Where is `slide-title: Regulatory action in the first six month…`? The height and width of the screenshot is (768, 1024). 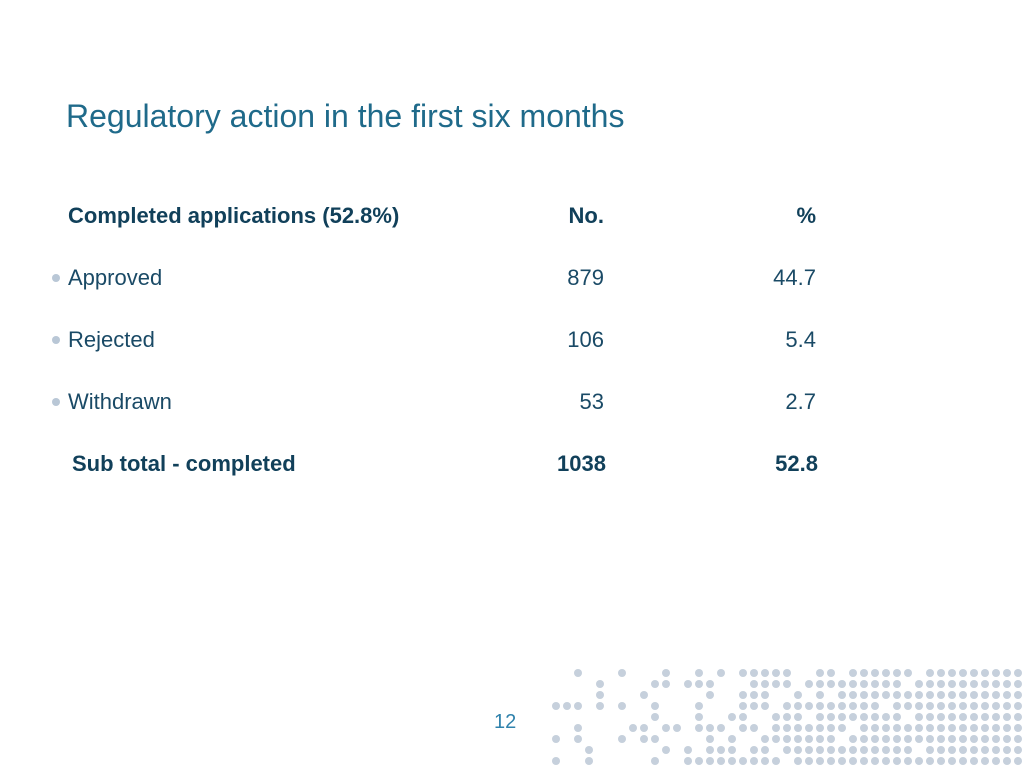
slide-title: Regulatory action in the first six month… is located at coordinates (345, 116).